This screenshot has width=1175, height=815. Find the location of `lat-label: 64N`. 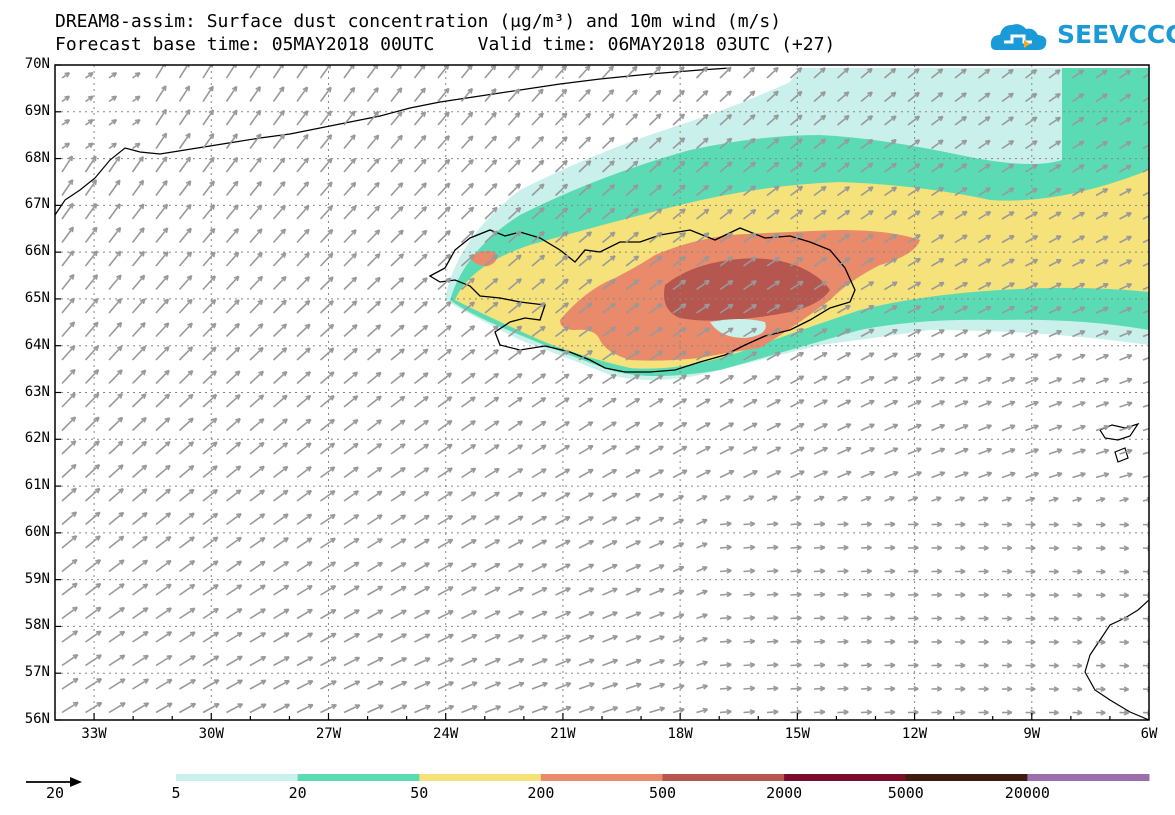

lat-label: 64N is located at coordinates (37, 344).